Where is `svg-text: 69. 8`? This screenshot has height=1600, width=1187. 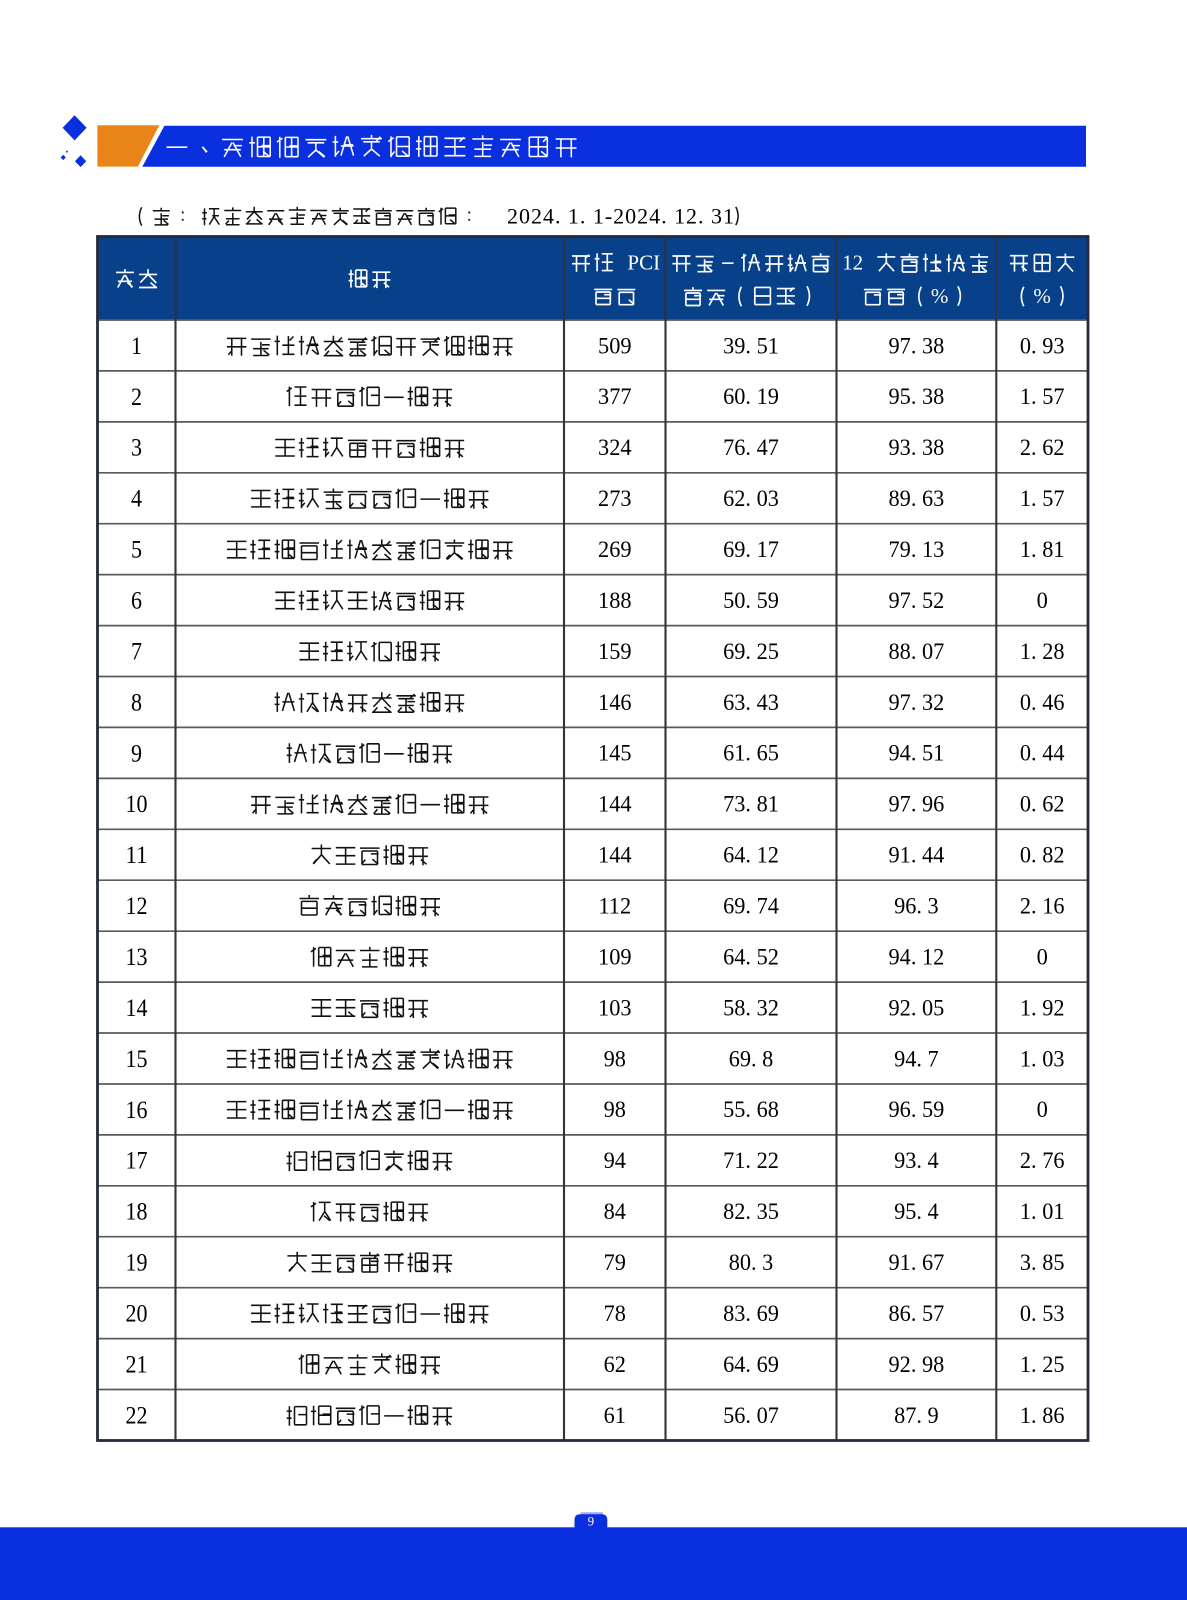
svg-text: 69. 8 is located at coordinates (751, 1059).